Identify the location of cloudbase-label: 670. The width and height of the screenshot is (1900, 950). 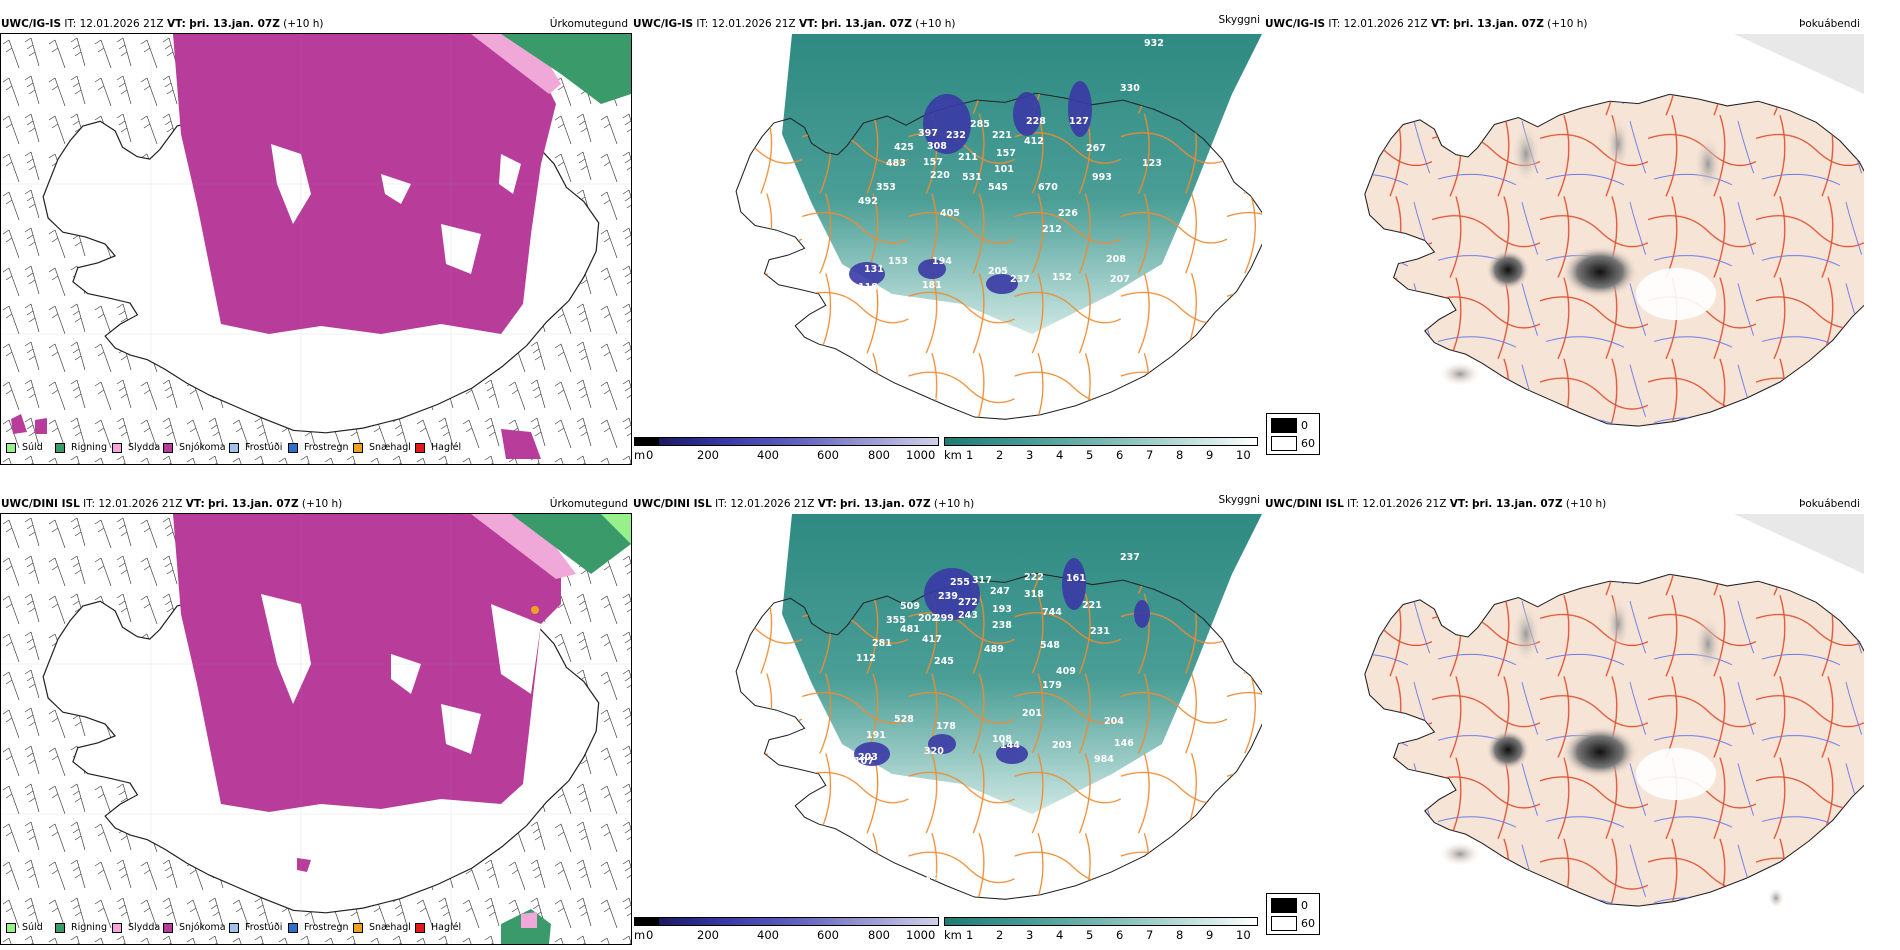
(1048, 187).